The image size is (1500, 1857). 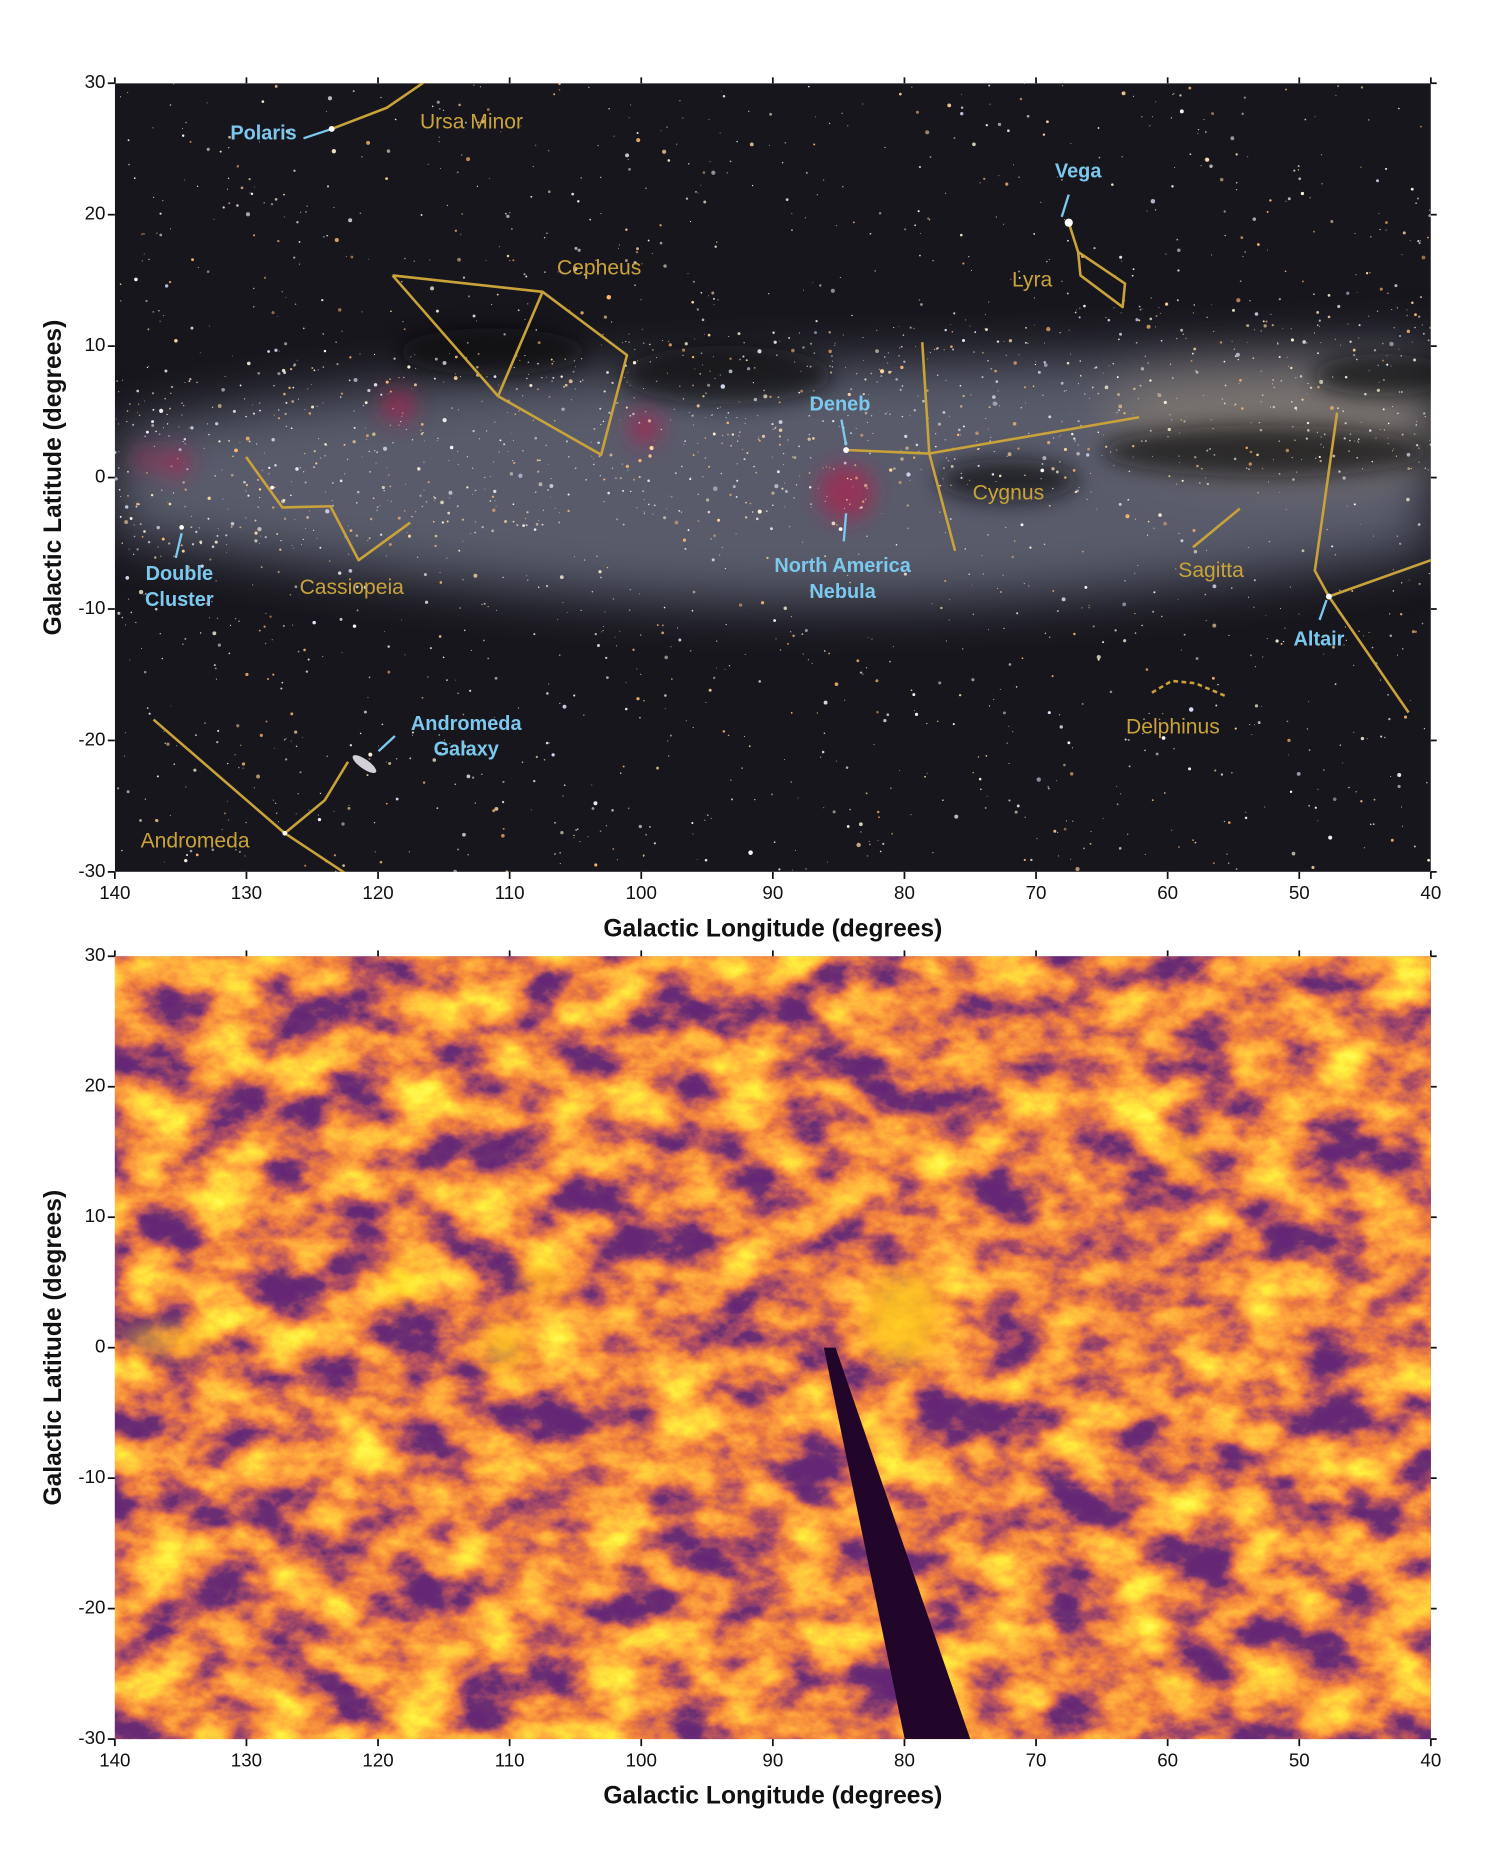 What do you see at coordinates (466, 750) in the screenshot?
I see `annotation-line: Galaxy` at bounding box center [466, 750].